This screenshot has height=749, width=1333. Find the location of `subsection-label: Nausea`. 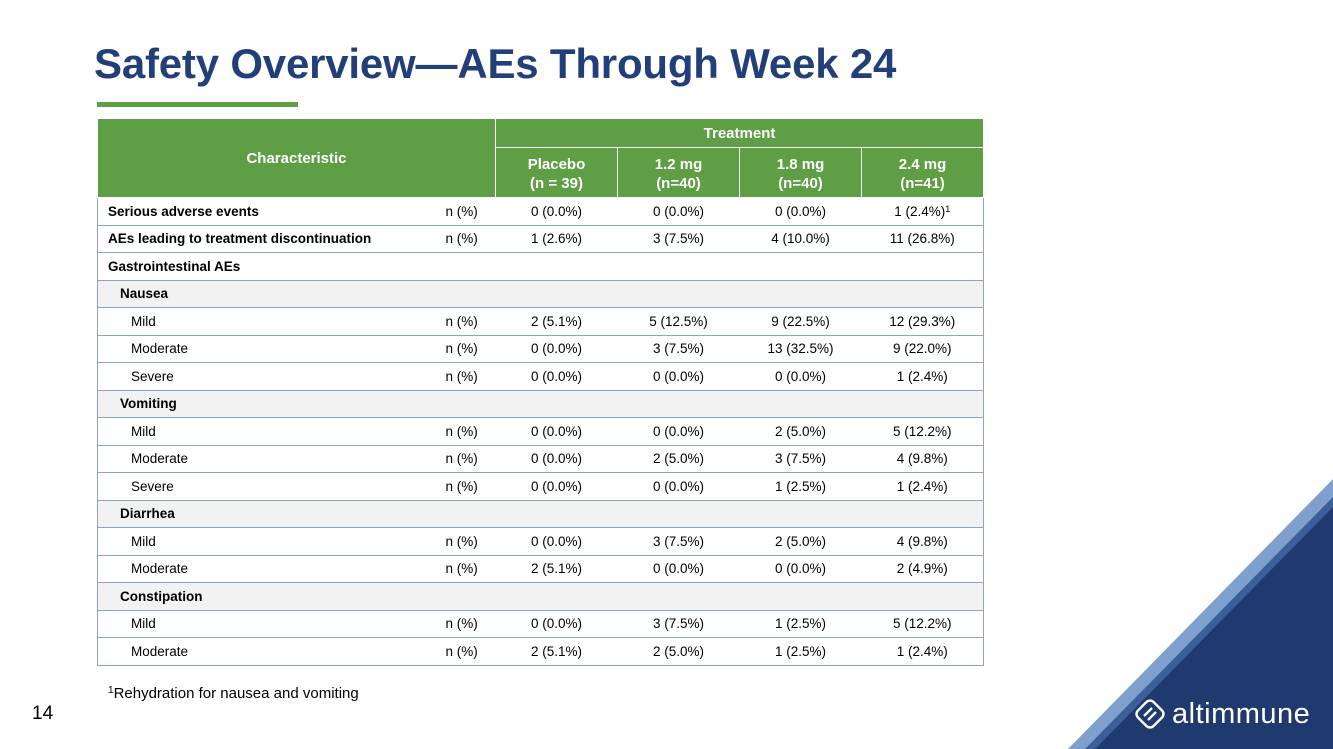

subsection-label: Nausea is located at coordinates (267, 293).